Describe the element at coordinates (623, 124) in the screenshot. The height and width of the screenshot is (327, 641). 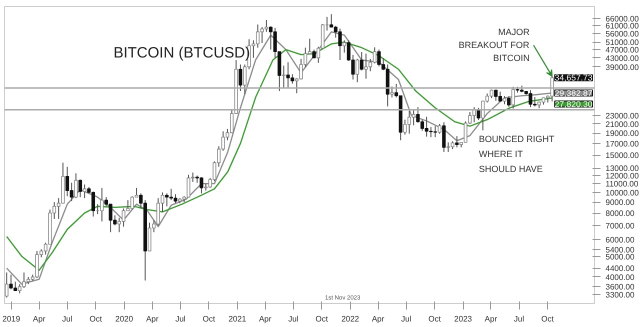
I see `y-tick-label: 21000.00` at that location.